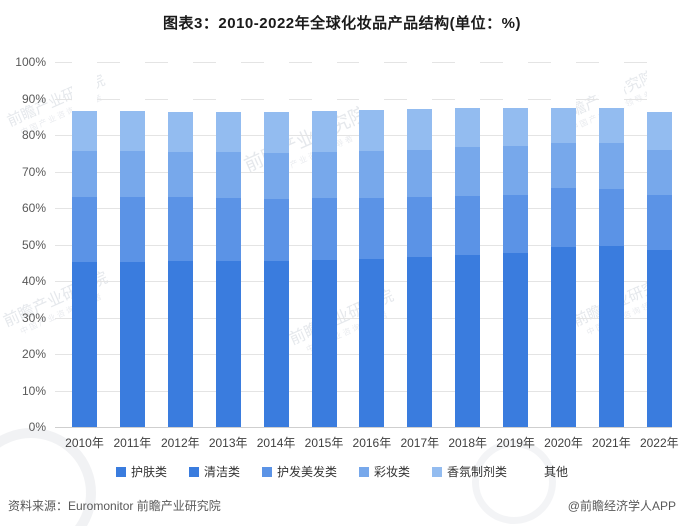 The image size is (684, 526). Describe the element at coordinates (132, 244) in the screenshot. I see `bar-2011年` at that location.